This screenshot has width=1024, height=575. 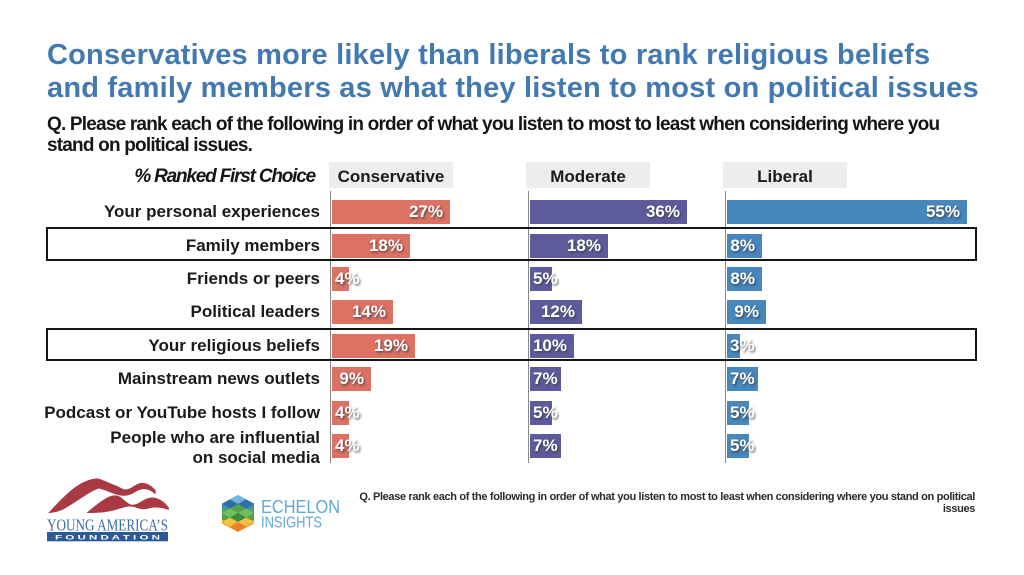 What do you see at coordinates (108, 538) in the screenshot?
I see `svg-text: F O U N D A T I O N` at bounding box center [108, 538].